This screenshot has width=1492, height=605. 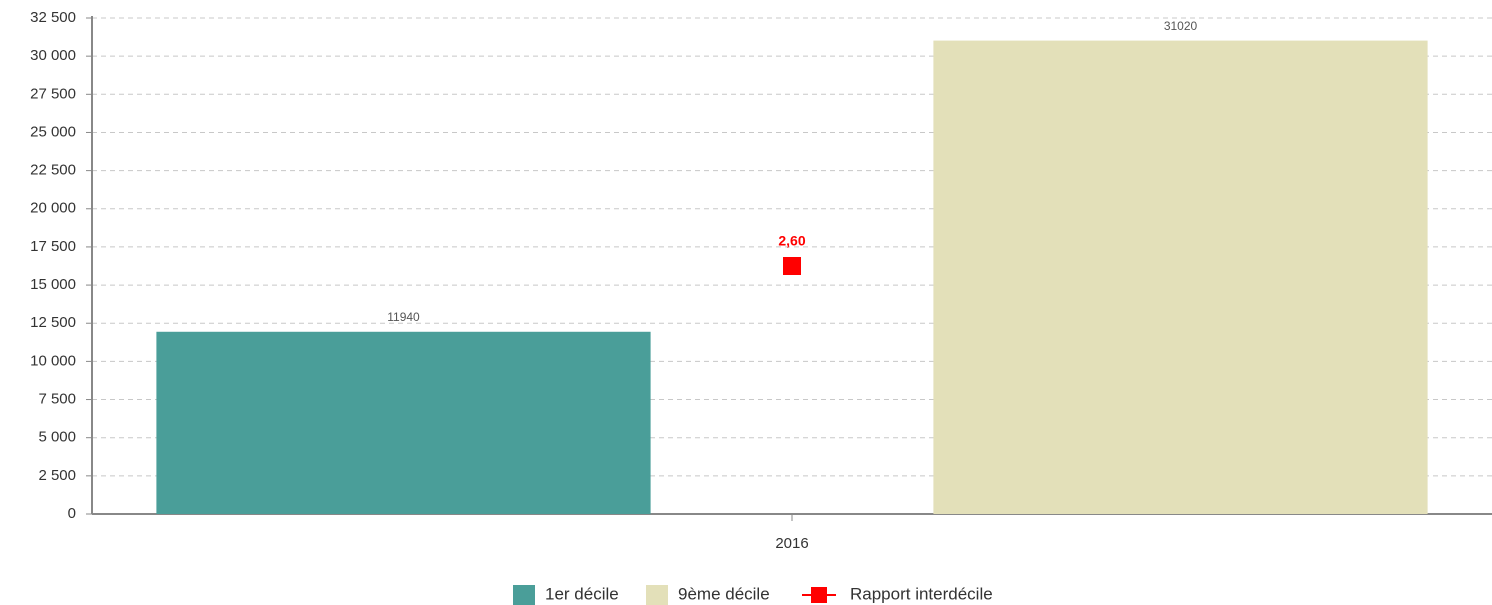 I want to click on legend-label: 1er décile, so click(x=582, y=593).